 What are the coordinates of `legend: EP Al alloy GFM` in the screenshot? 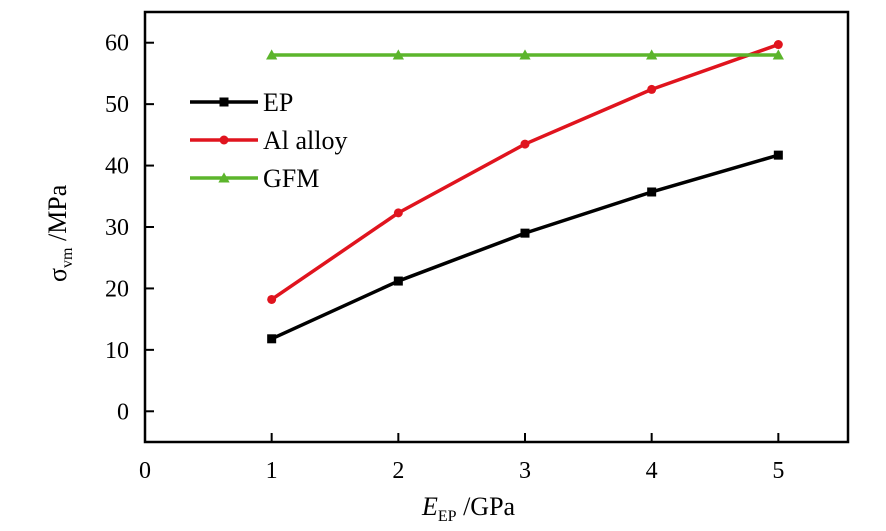 It's located at (269, 140).